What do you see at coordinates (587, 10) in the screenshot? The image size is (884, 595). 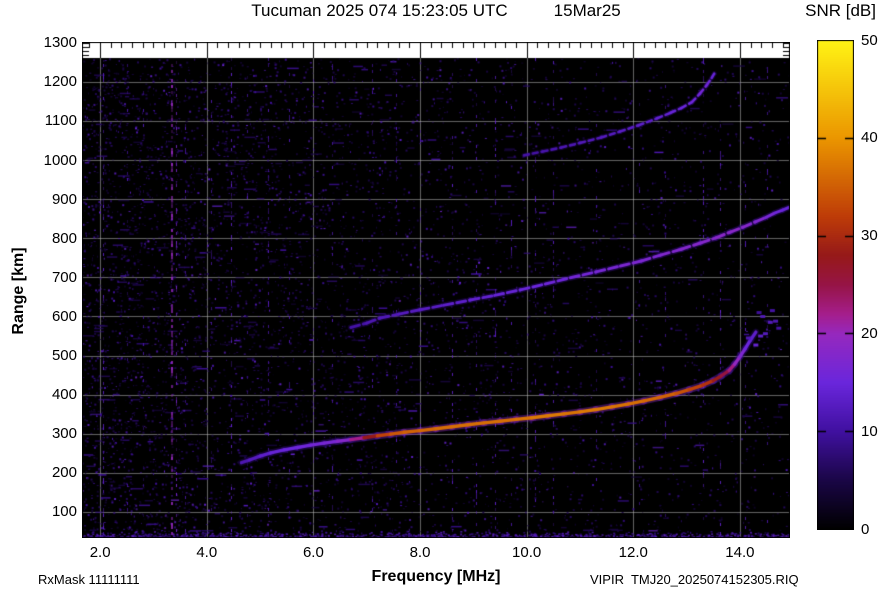 I see `title-date: 15Mar25` at bounding box center [587, 10].